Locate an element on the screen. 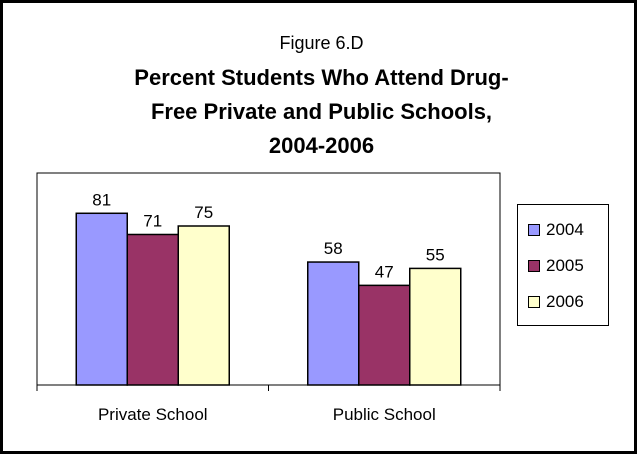 The height and width of the screenshot is (454, 637). figure-label: Figure 6.D is located at coordinates (321, 43).